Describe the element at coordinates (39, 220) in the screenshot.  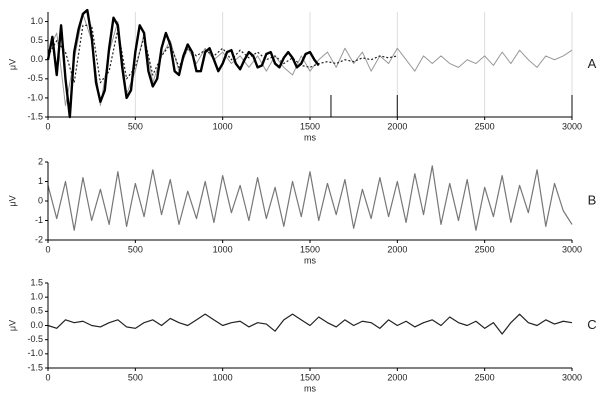
I see `y-tick-label: -1` at that location.